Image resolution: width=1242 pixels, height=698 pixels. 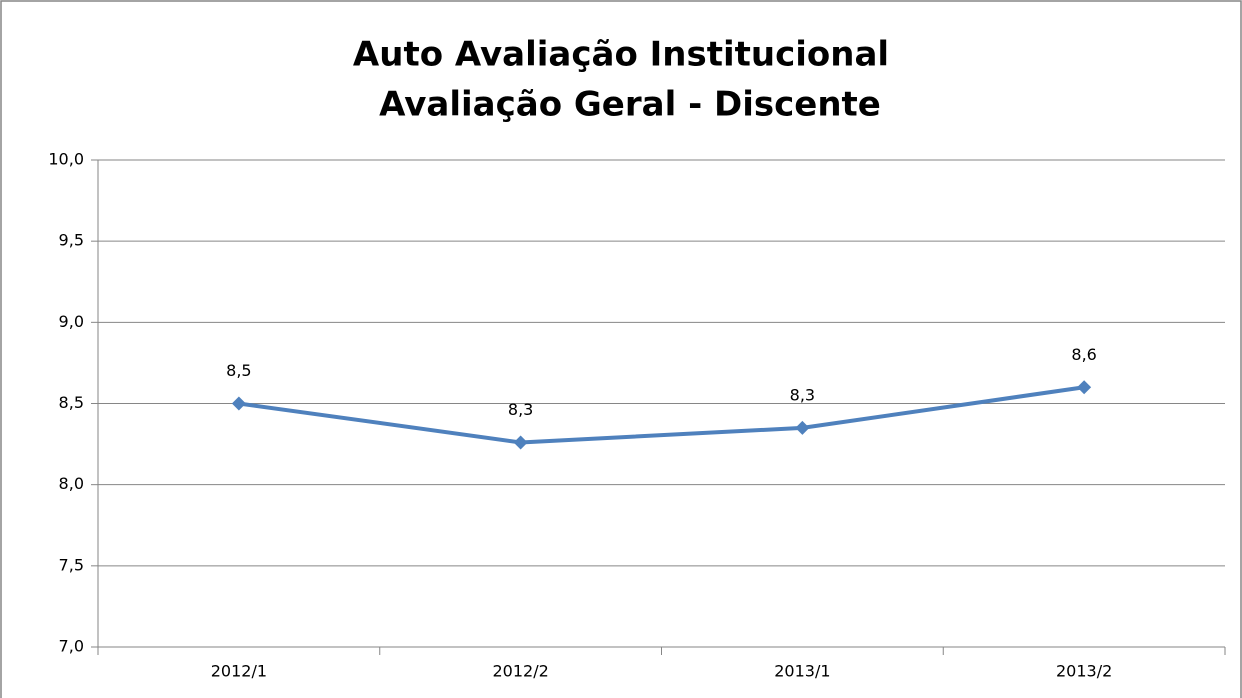 I want to click on y-tick-label: 8,0, so click(x=71, y=483).